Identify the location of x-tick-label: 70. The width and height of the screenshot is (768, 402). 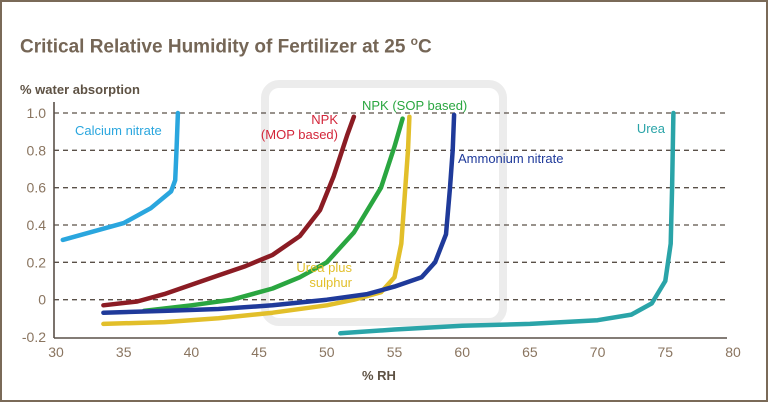
(598, 352).